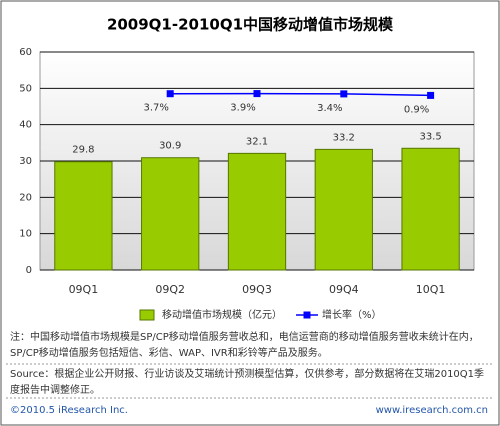 The image size is (500, 426). Describe the element at coordinates (352, 314) in the screenshot. I see `legend-label: 增长率（%）` at that location.